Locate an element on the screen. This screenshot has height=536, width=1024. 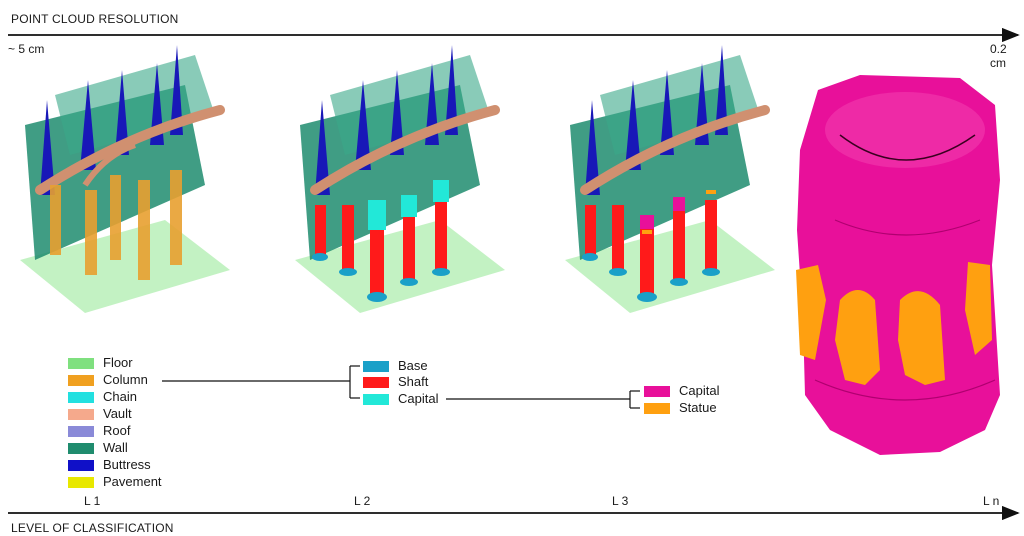
legend-item-column: Column is located at coordinates (108, 380).